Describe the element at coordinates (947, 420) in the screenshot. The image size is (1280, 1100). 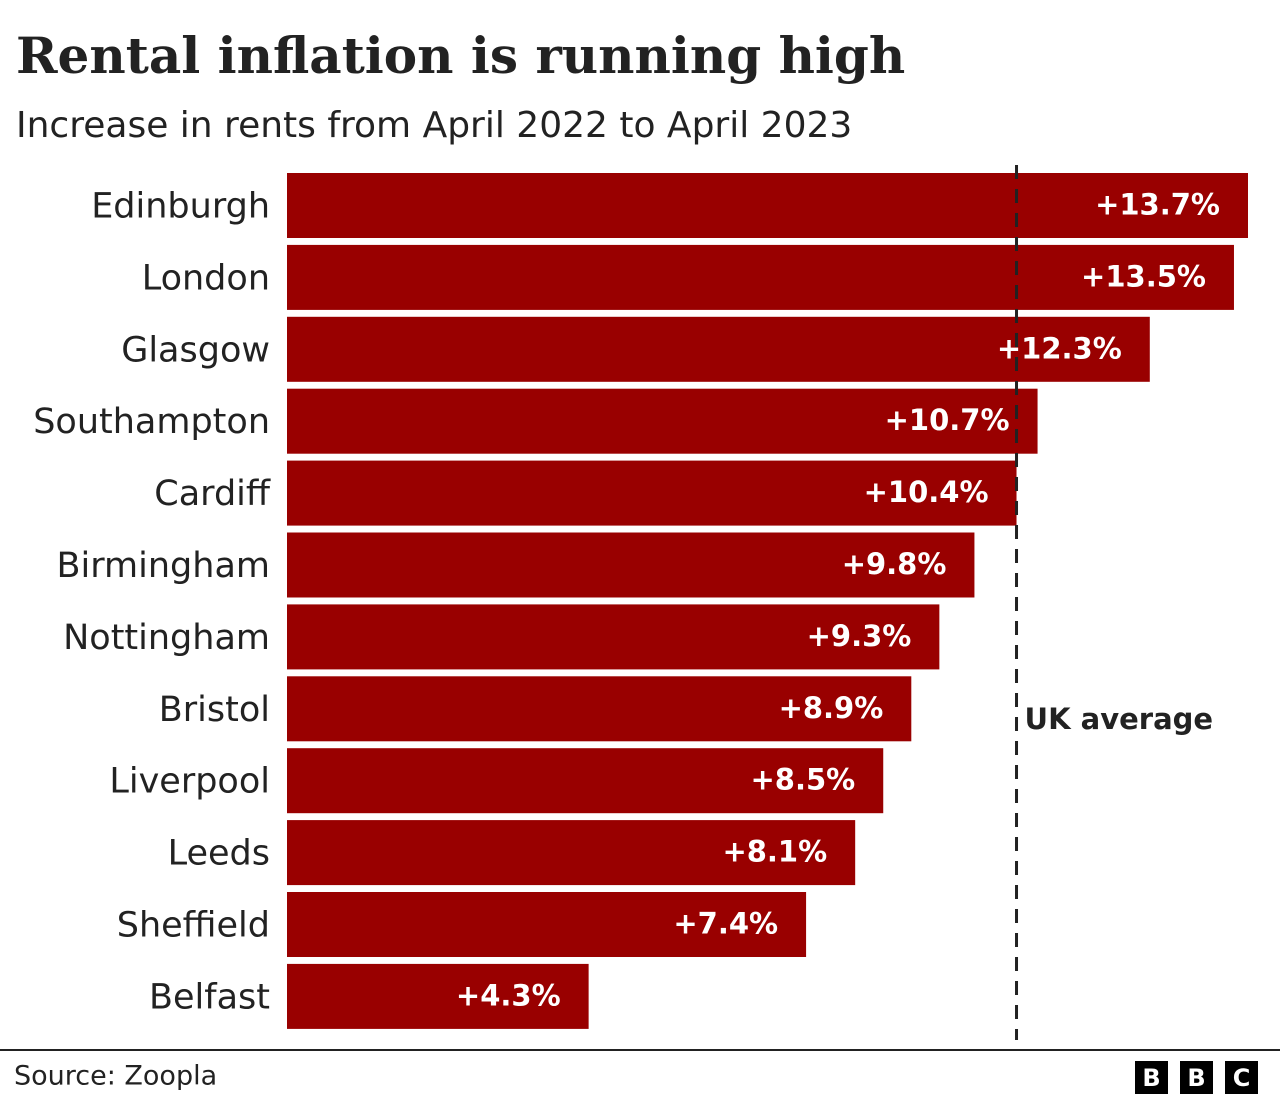
I see `value-label: +10.7%` at that location.